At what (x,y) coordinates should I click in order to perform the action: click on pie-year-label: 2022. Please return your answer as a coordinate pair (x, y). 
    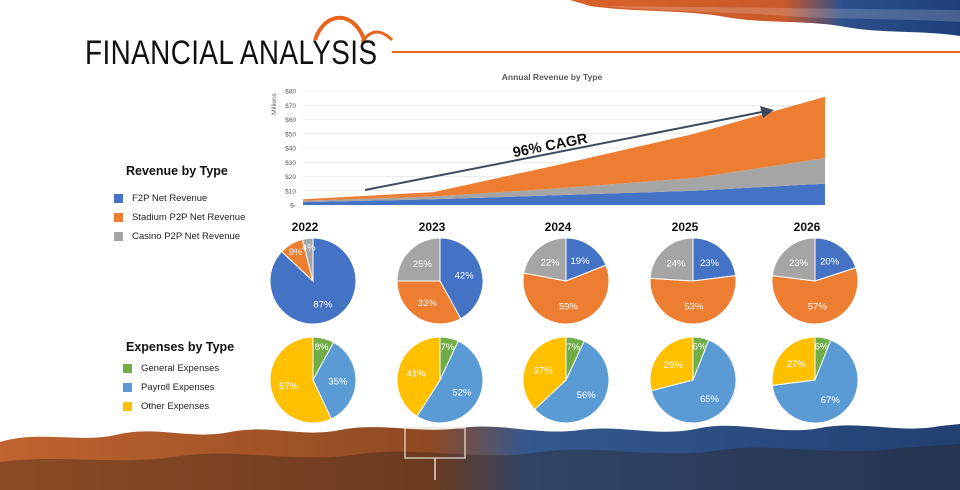
    Looking at the image, I should click on (305, 227).